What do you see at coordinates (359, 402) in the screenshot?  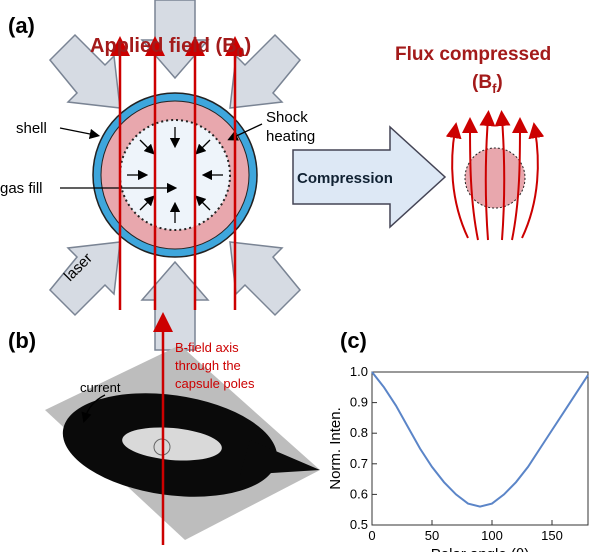 I see `y-tick-label: 0.9` at bounding box center [359, 402].